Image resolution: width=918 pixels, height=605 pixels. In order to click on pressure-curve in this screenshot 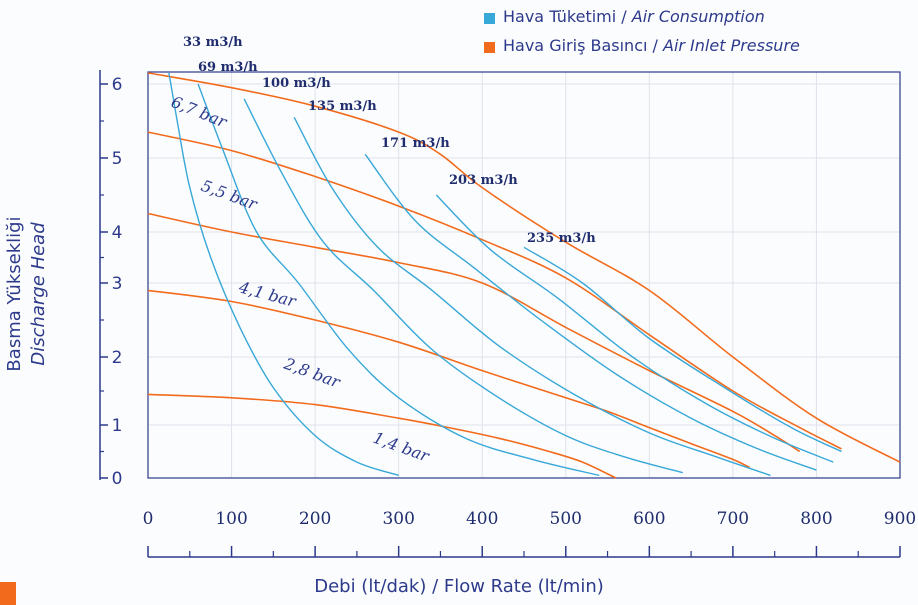, I will do `click(382, 436)`.